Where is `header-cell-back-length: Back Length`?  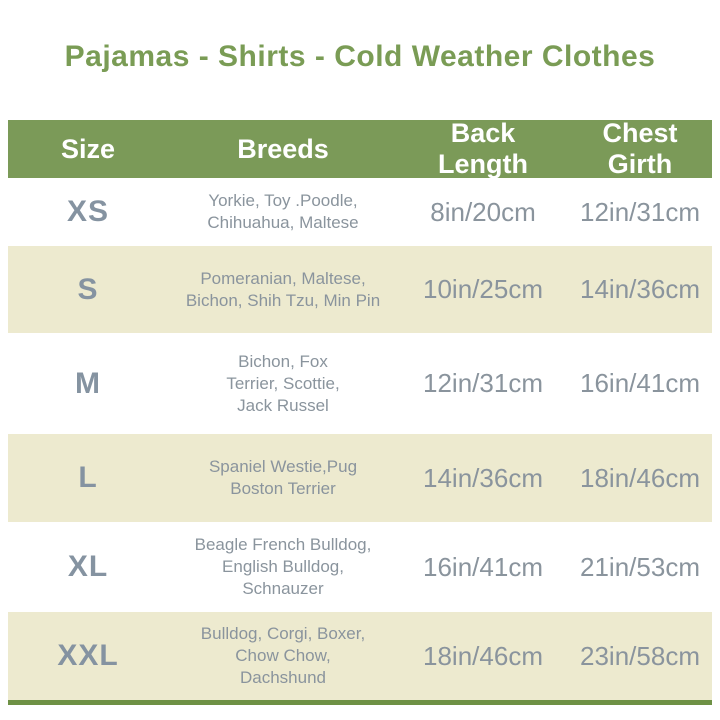
header-cell-back-length: Back Length is located at coordinates (483, 148).